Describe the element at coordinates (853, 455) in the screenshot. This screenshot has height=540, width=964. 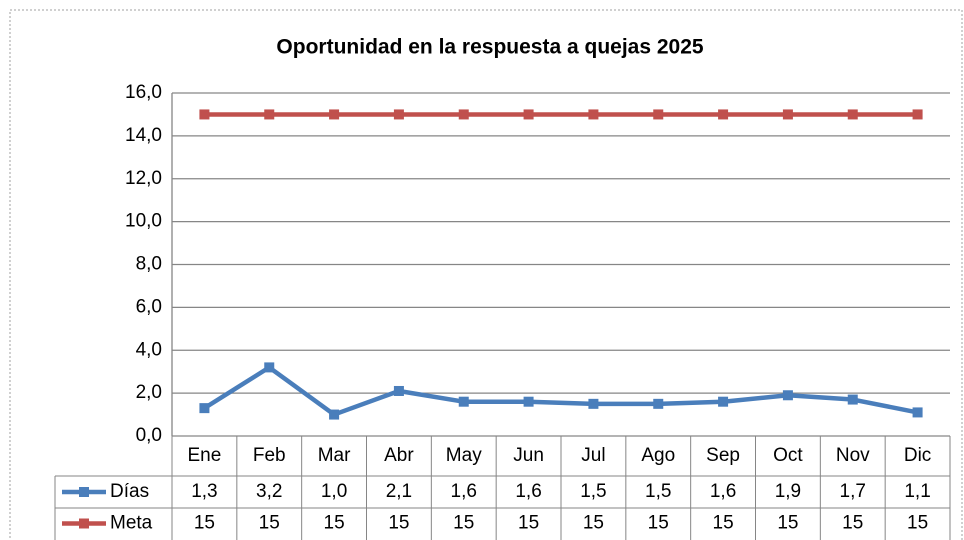
I see `x-tick-label: Nov` at that location.